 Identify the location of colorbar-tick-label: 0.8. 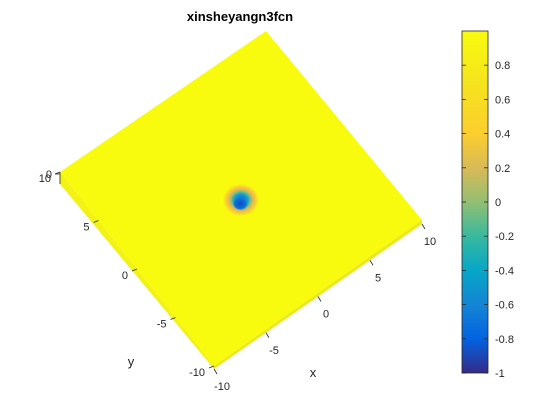
(502, 66).